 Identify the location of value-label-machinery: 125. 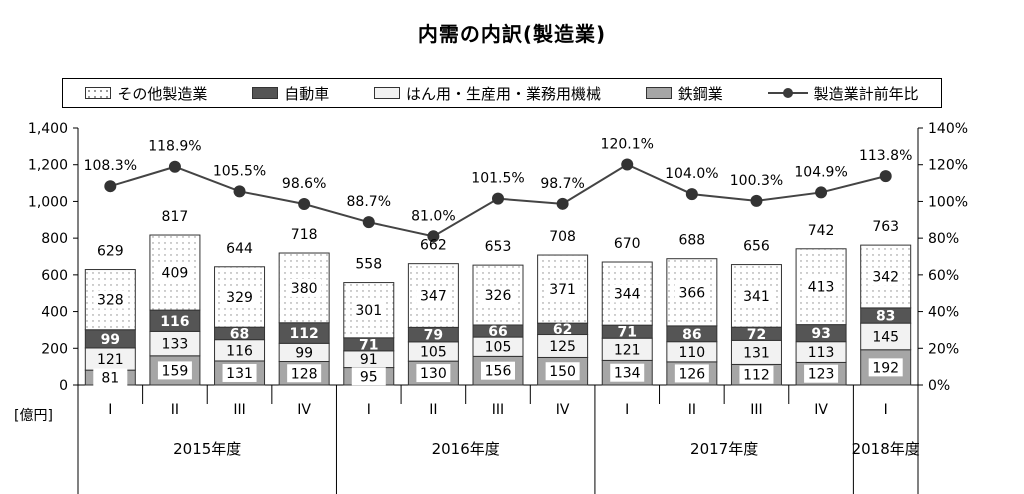
(562, 347).